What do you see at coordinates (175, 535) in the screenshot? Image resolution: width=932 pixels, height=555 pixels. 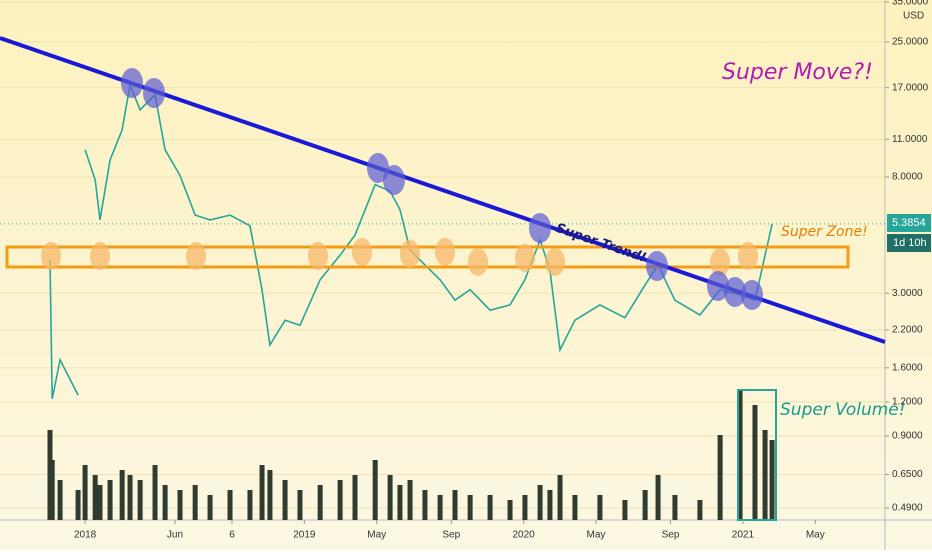 I see `x-tick-label: Jun` at bounding box center [175, 535].